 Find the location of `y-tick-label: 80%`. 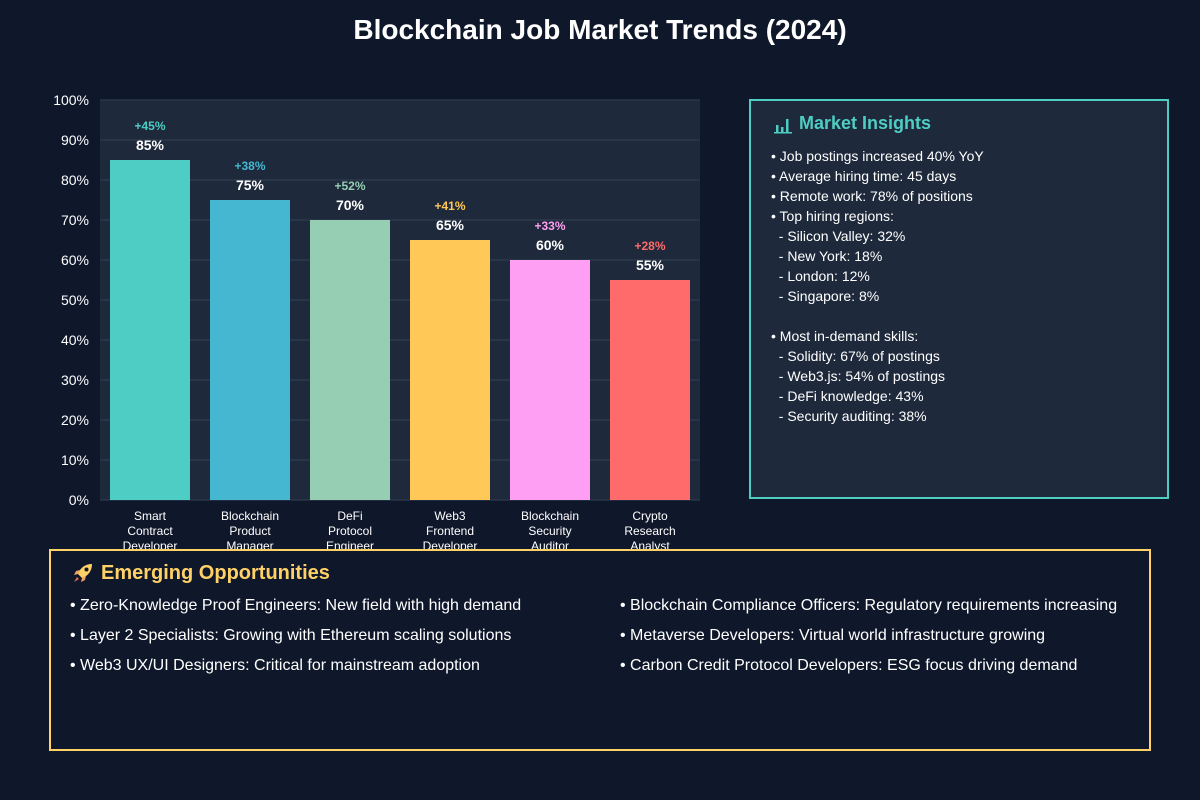

y-tick-label: 80% is located at coordinates (75, 180).